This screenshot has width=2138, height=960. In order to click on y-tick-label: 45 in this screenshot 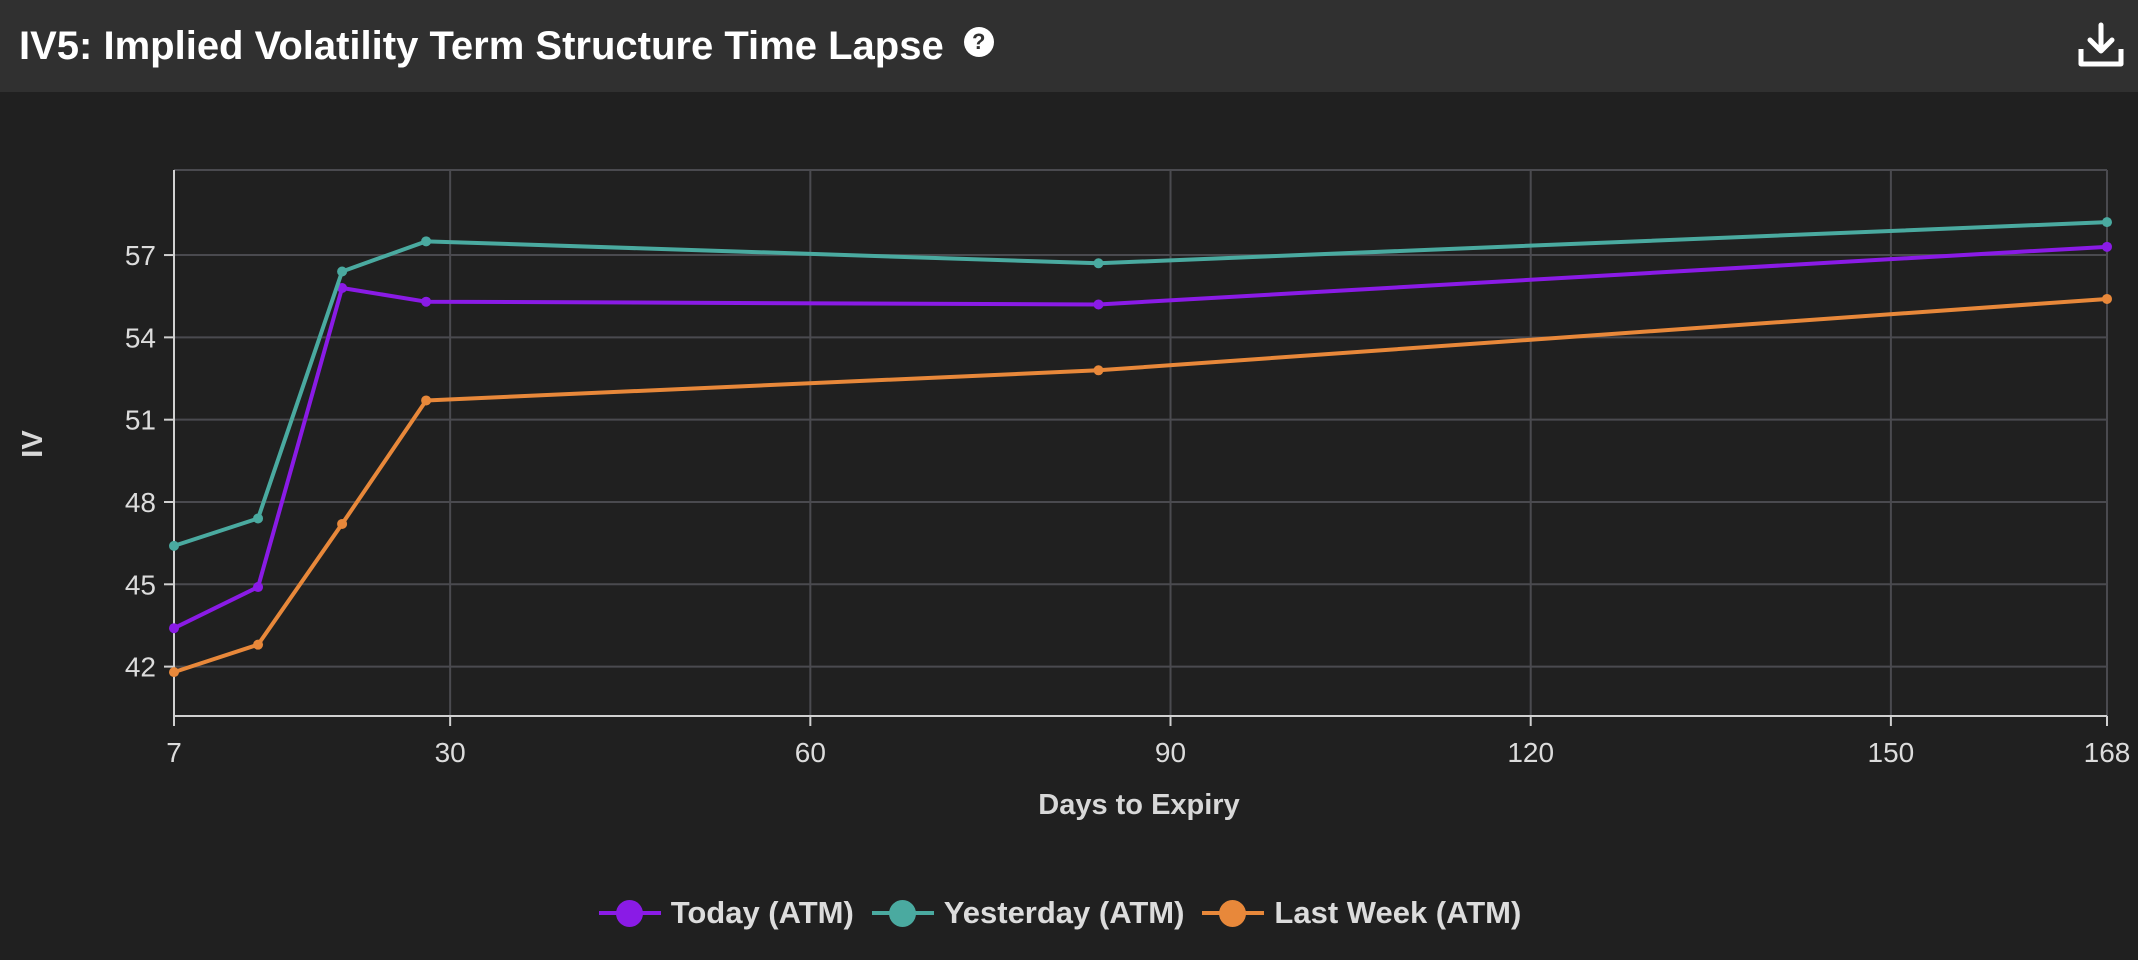, I will do `click(140, 584)`.